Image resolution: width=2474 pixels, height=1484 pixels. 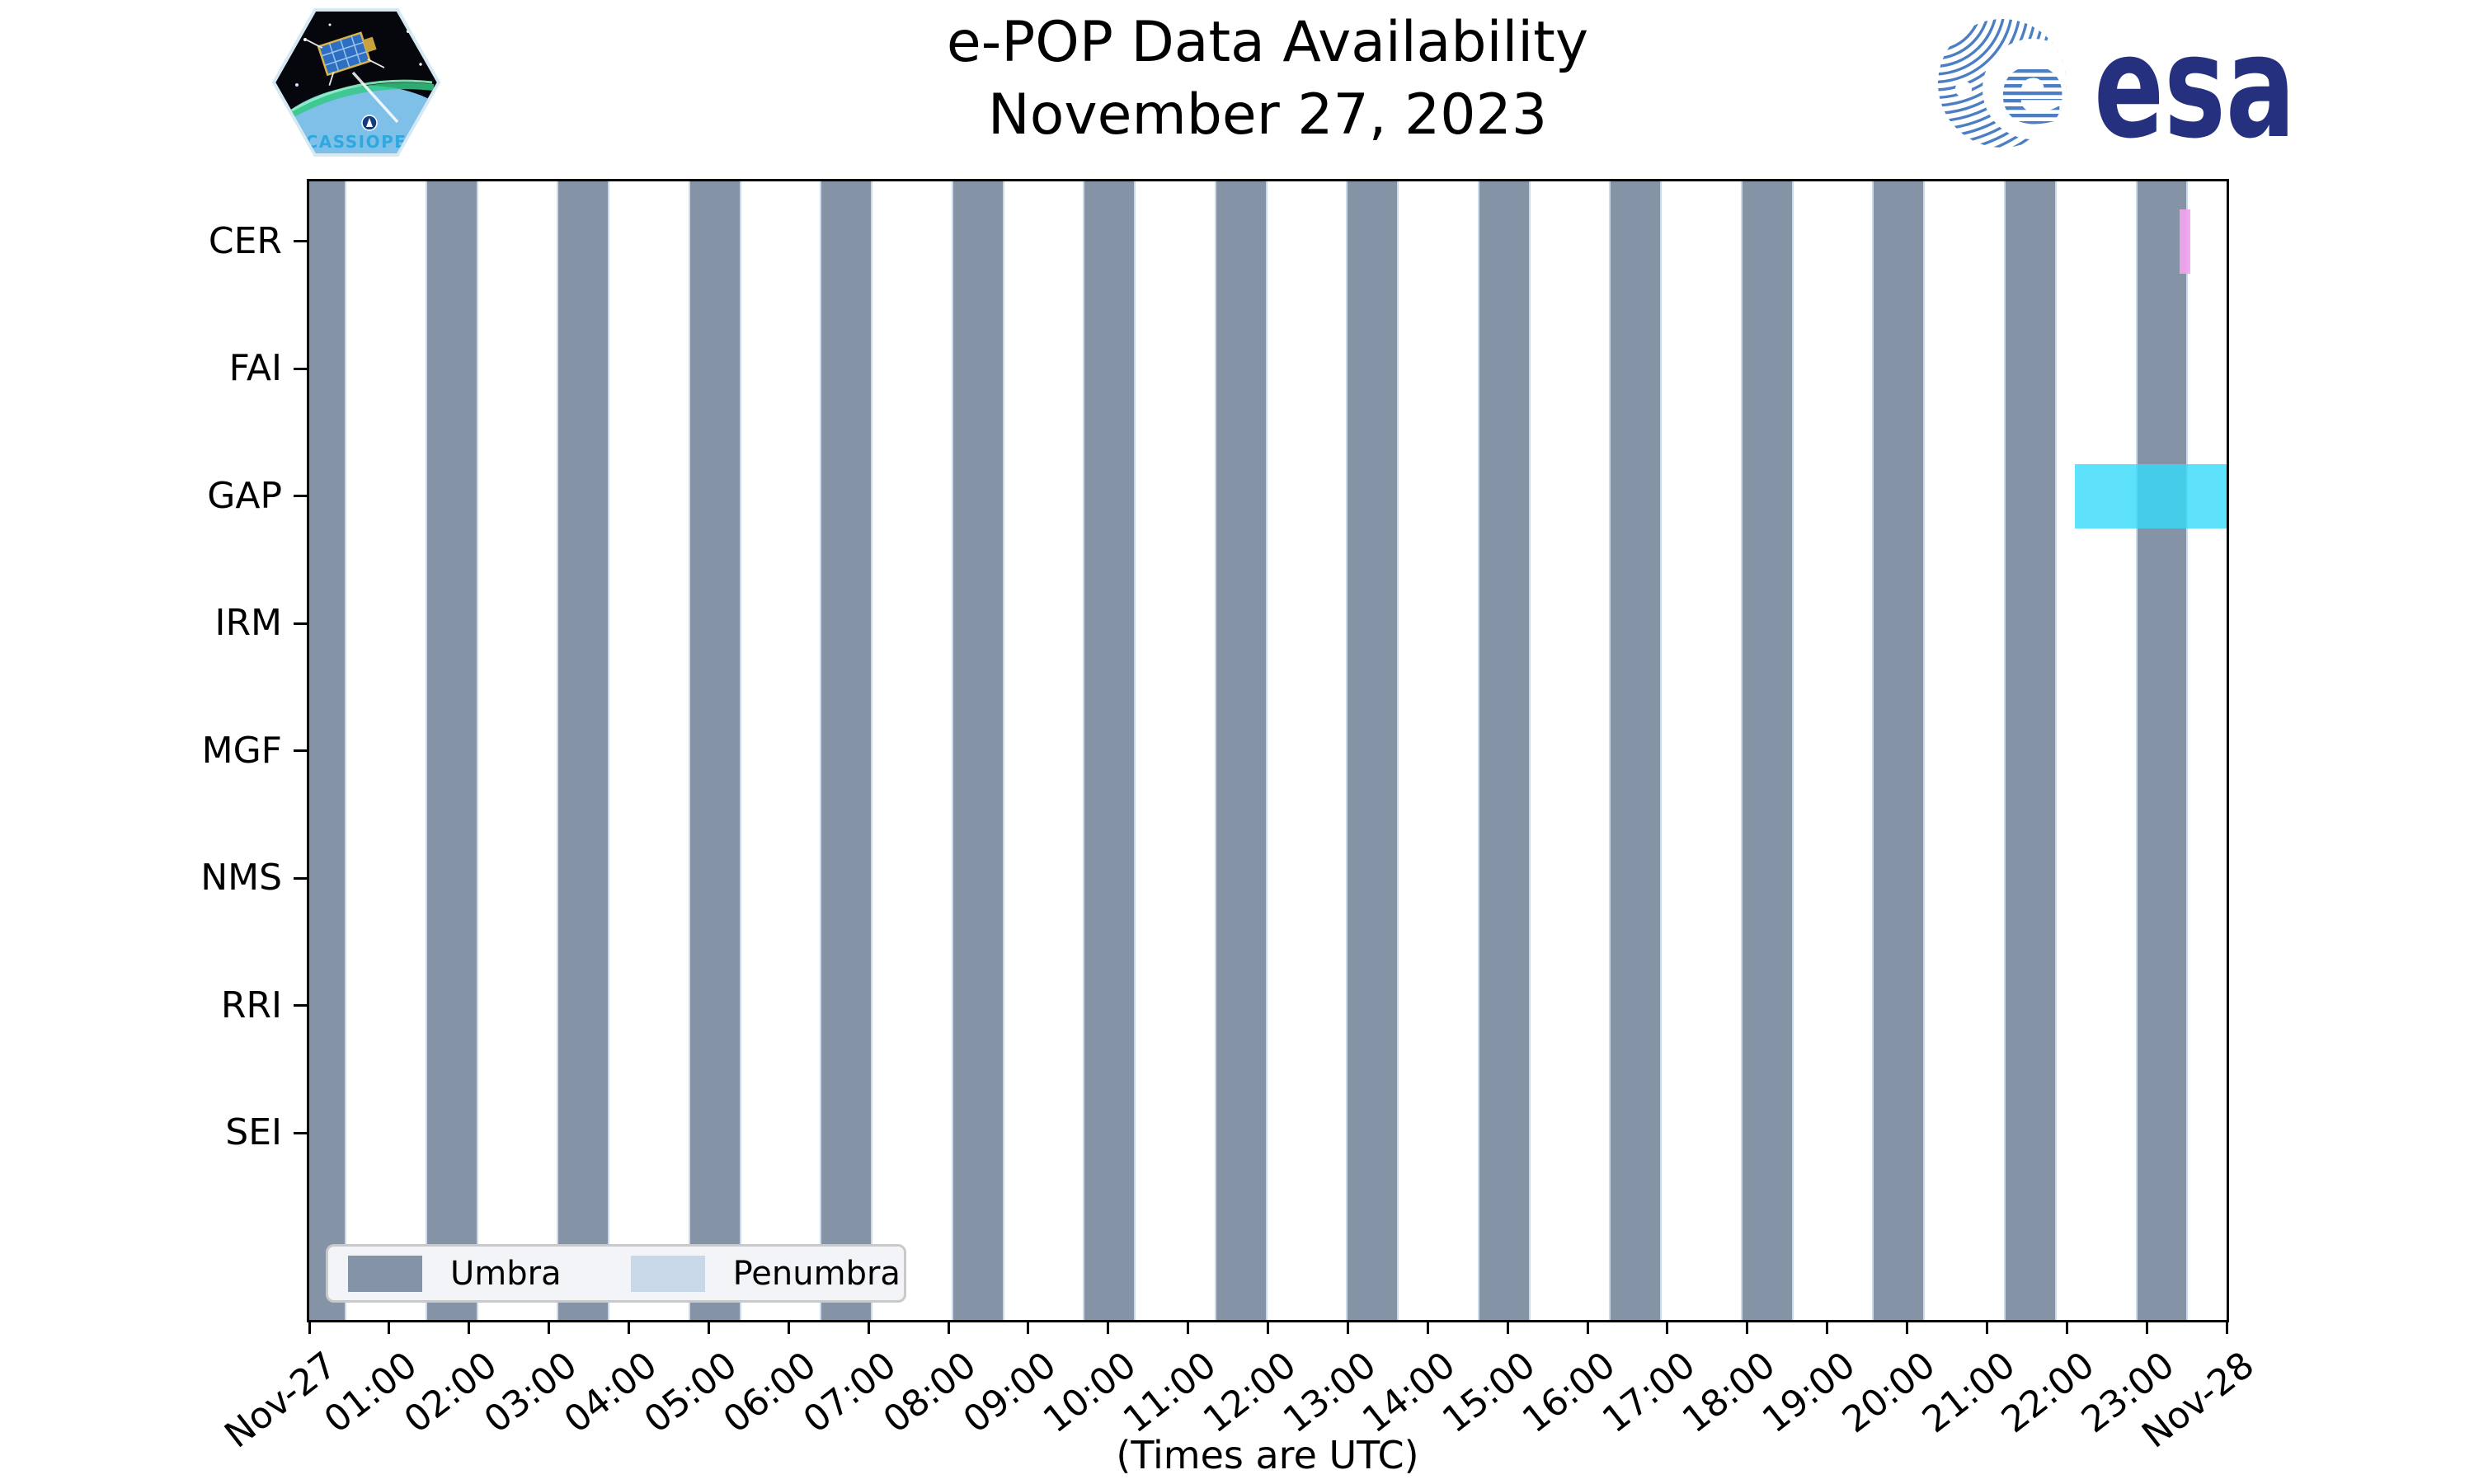 What do you see at coordinates (1010, 1393) in the screenshot?
I see `x-tick-label: 09:00` at bounding box center [1010, 1393].